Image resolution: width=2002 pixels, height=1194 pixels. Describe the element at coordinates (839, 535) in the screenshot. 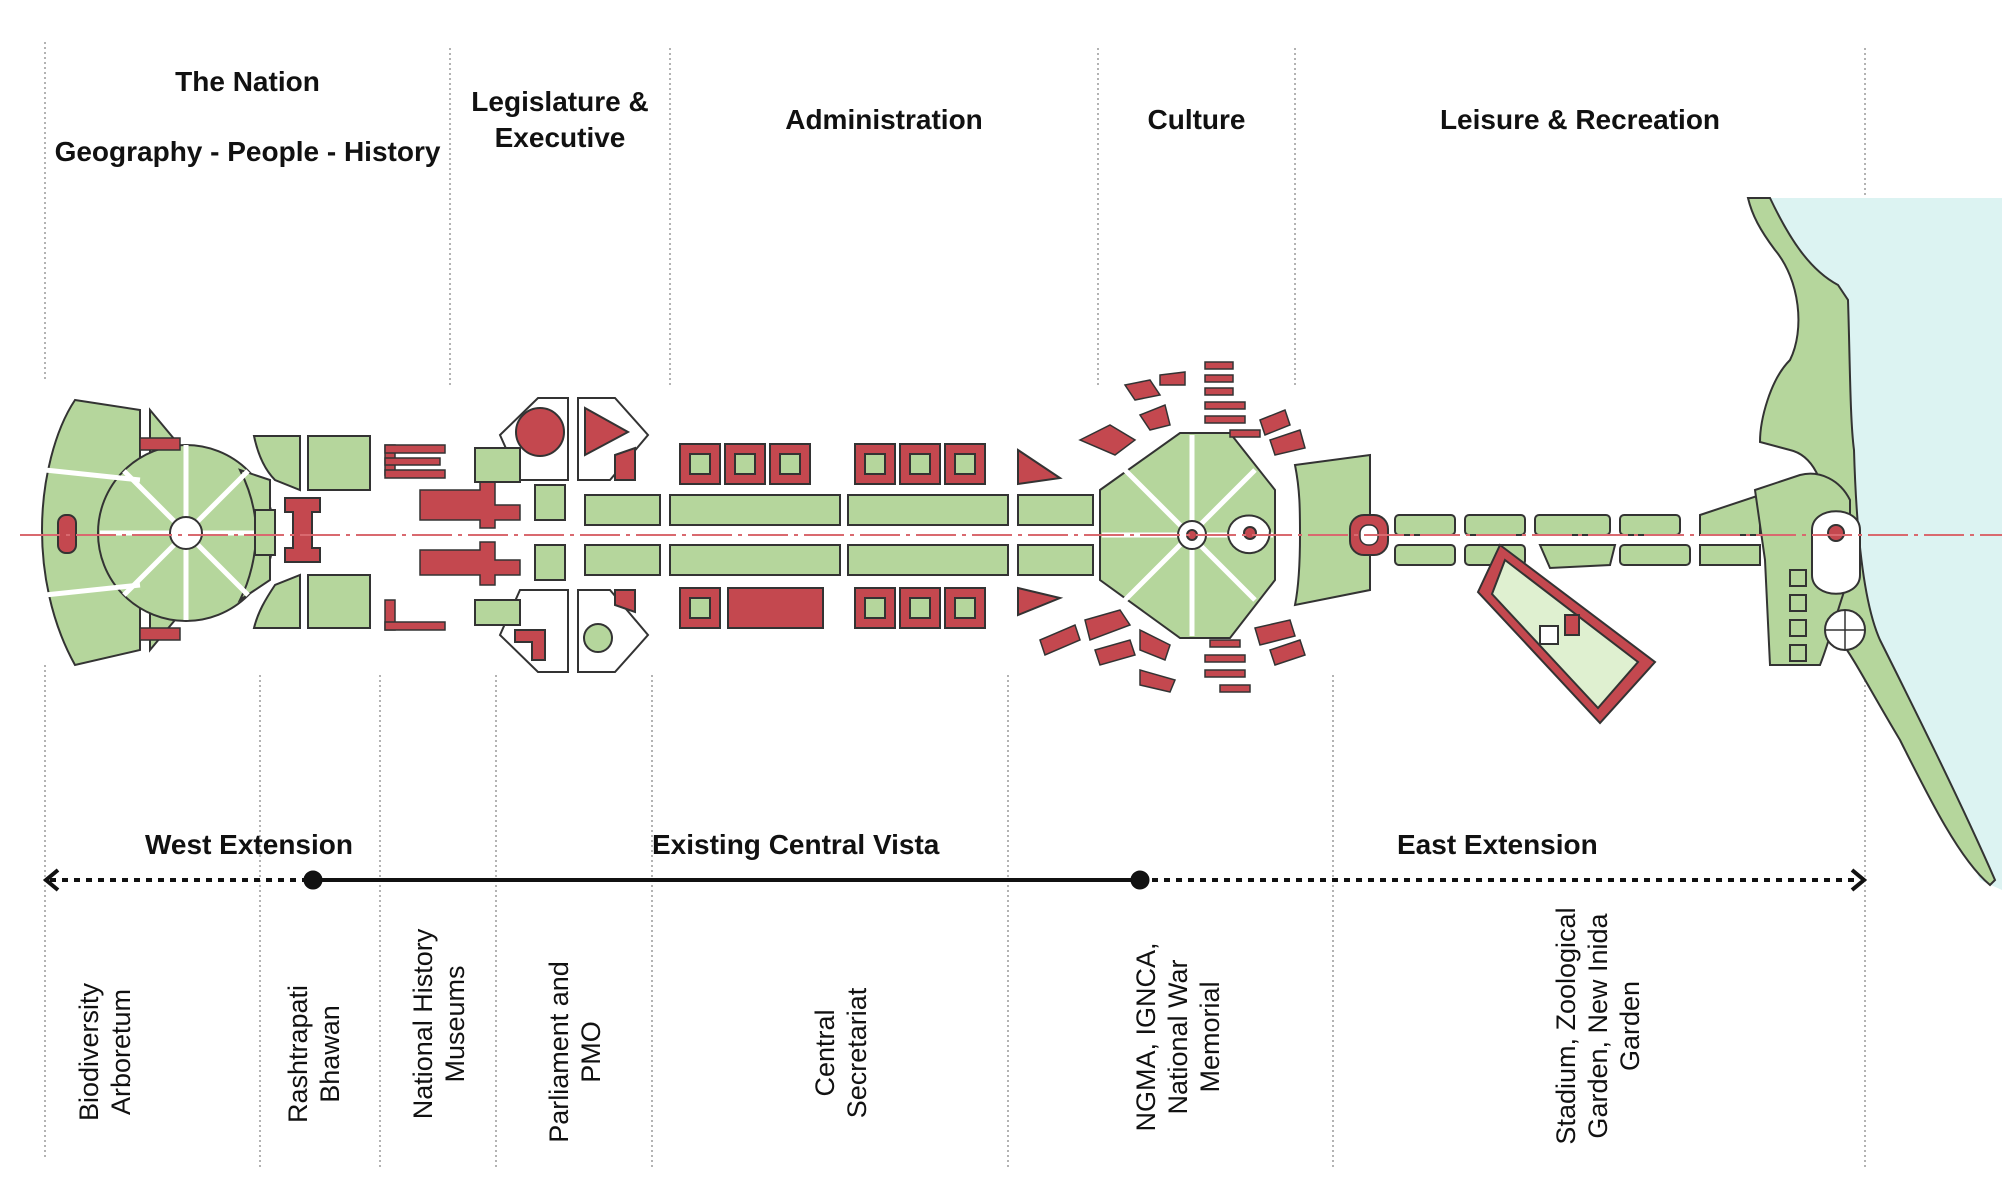

I see `central-lawns` at that location.